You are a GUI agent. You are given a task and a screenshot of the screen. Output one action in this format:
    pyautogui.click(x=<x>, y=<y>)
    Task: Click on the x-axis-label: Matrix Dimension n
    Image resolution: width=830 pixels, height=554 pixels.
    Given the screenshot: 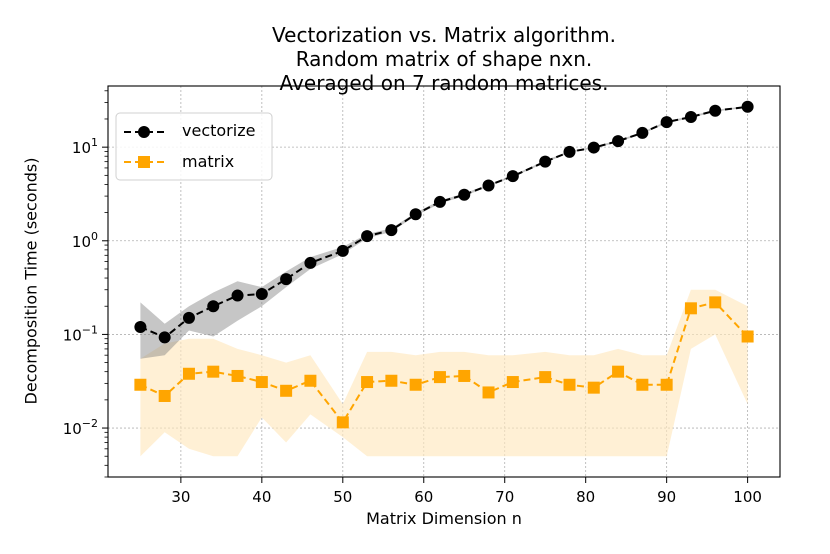 What is the action you would take?
    pyautogui.click(x=444, y=518)
    